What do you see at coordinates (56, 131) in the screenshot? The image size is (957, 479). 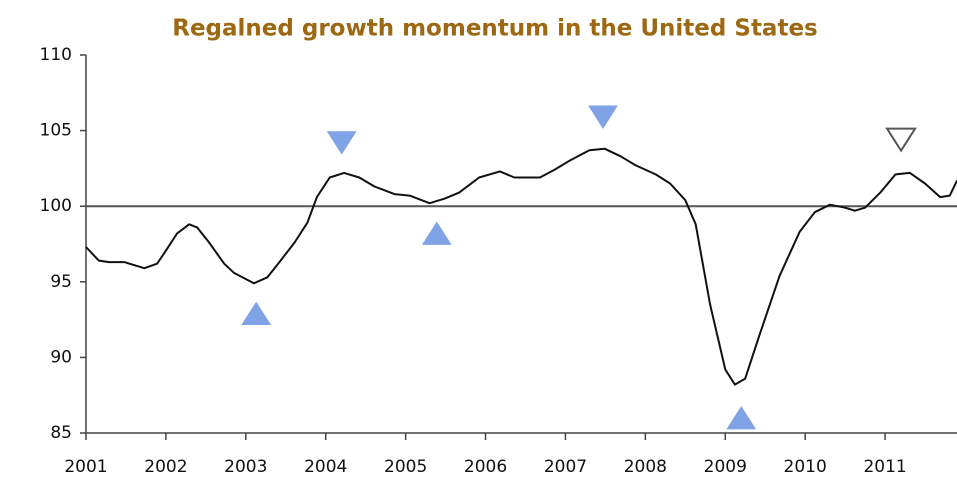 I see `y-tick-label: 105` at bounding box center [56, 131].